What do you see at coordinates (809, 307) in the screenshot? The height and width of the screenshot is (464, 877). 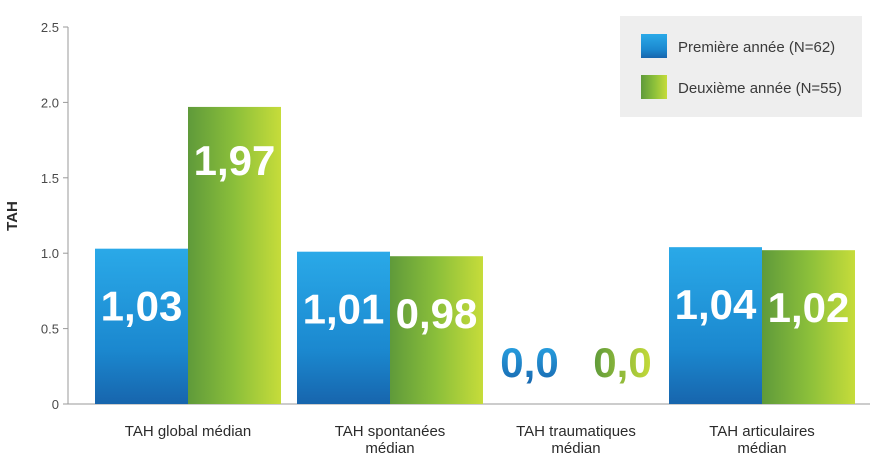 I see `bar-value-label: 1,02` at bounding box center [809, 307].